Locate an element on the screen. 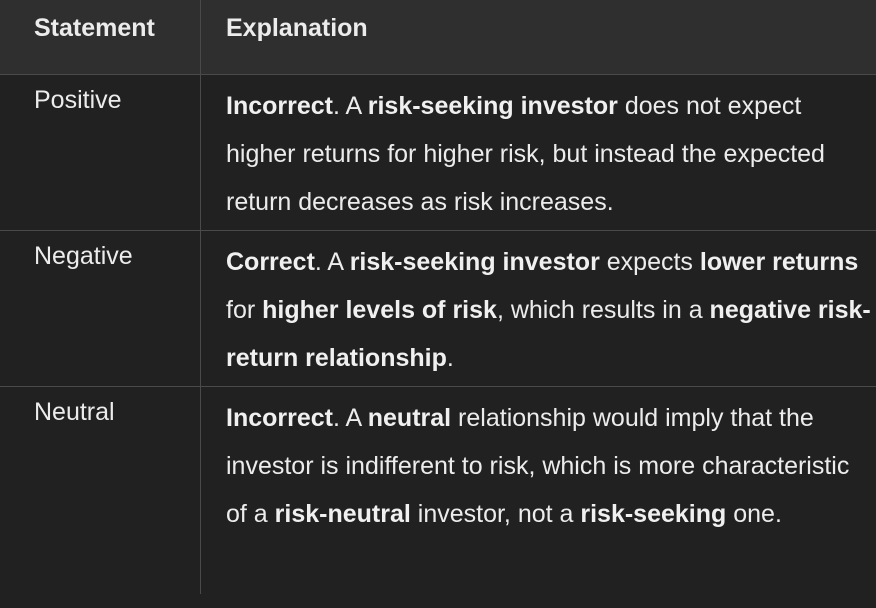 The image size is (876, 608). bold-text: lower returns is located at coordinates (779, 262).